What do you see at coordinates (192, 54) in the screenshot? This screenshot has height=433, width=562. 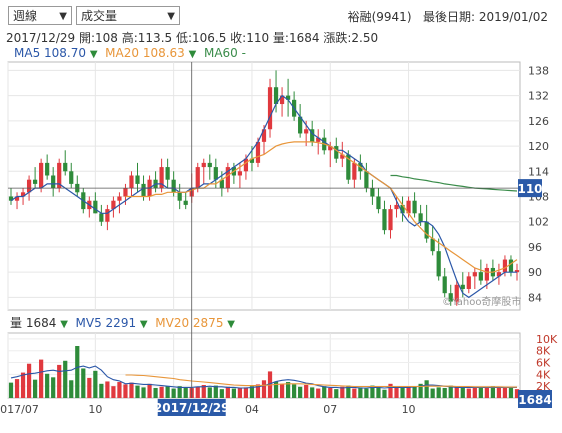 I see `ma20-toggle: ▼` at bounding box center [192, 54].